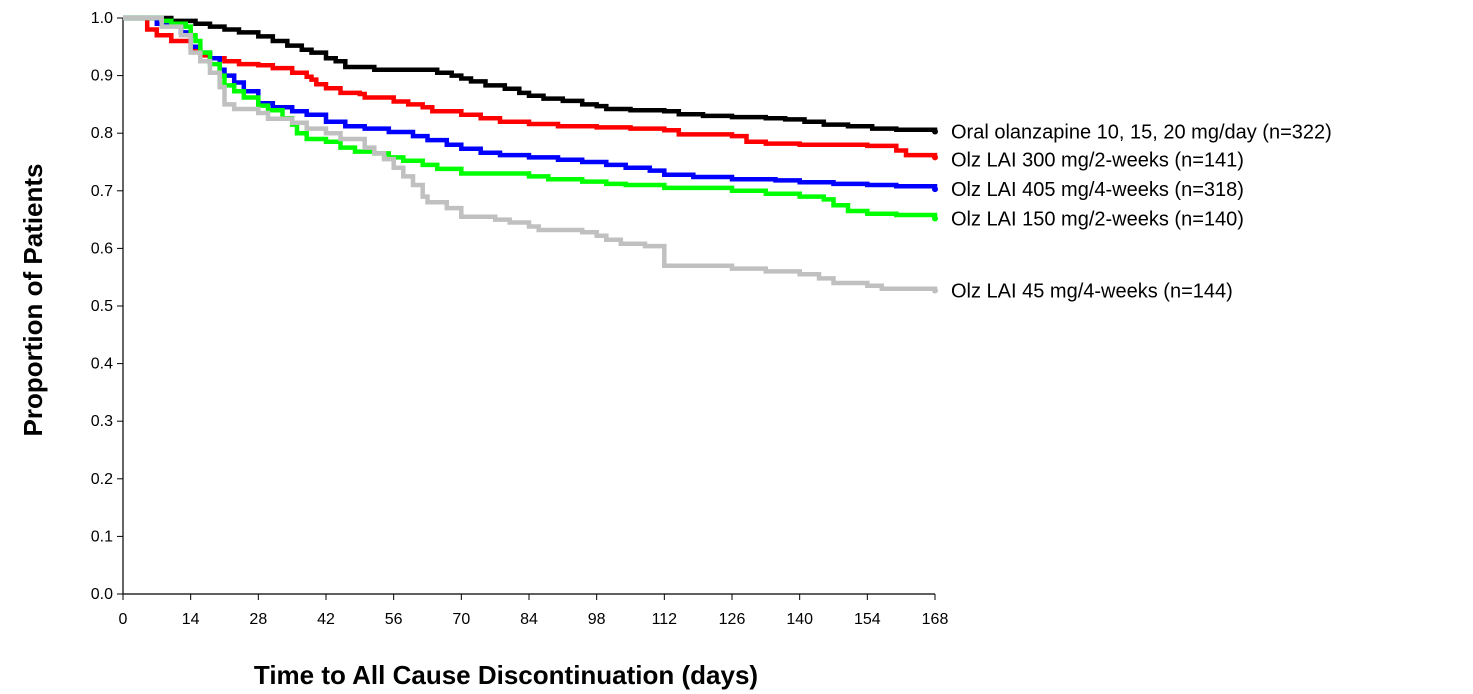  What do you see at coordinates (102, 594) in the screenshot?
I see `y-tick-label: 0.0` at bounding box center [102, 594].